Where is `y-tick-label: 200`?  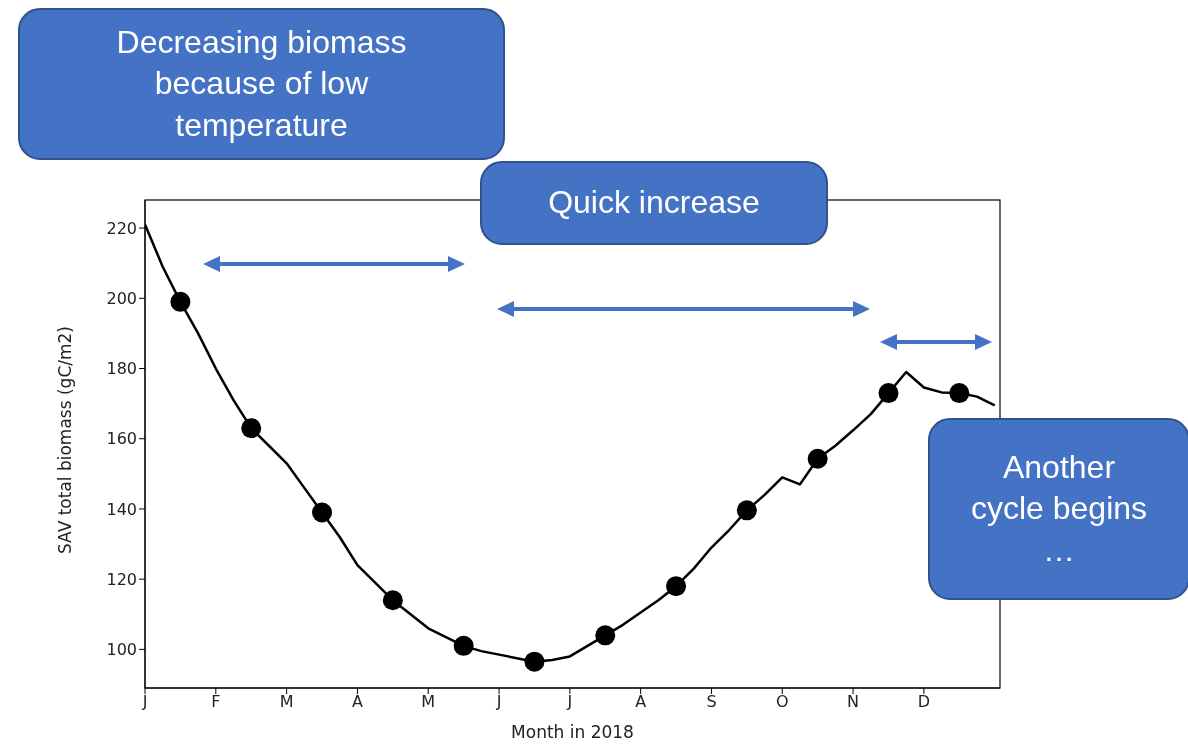 y-tick-label: 200 is located at coordinates (121, 298).